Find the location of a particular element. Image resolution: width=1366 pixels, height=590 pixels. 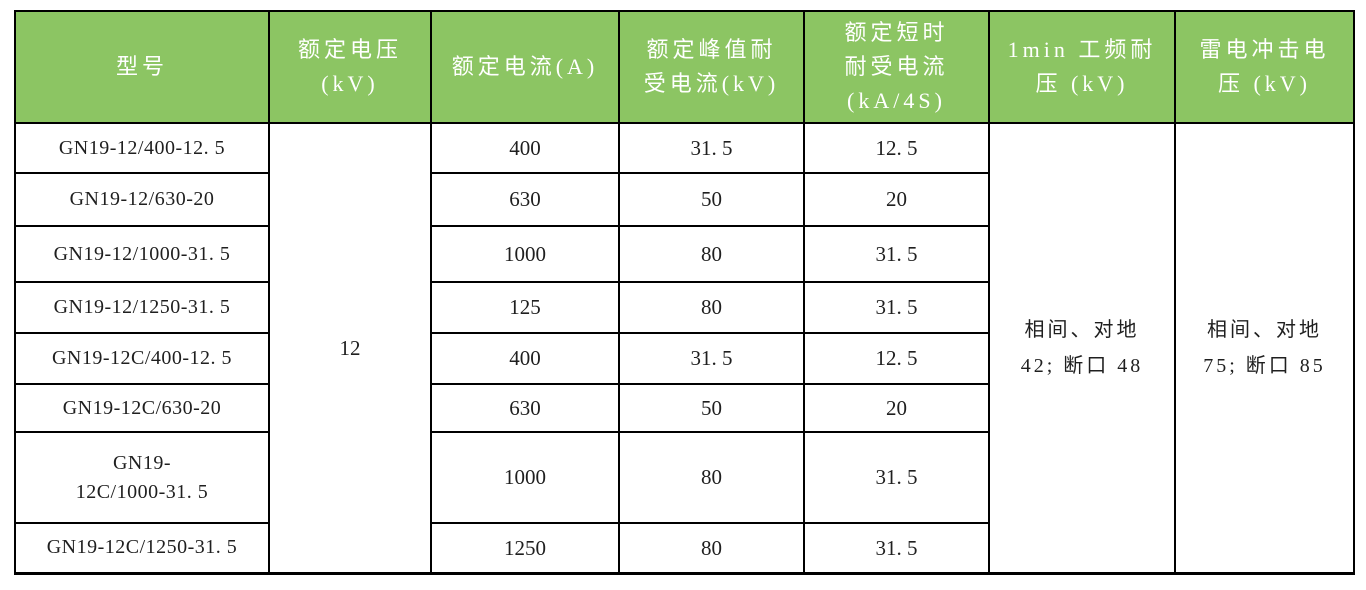

header-peak-withstand-current: 额定峰值耐 受电流(kV) is located at coordinates (711, 67).